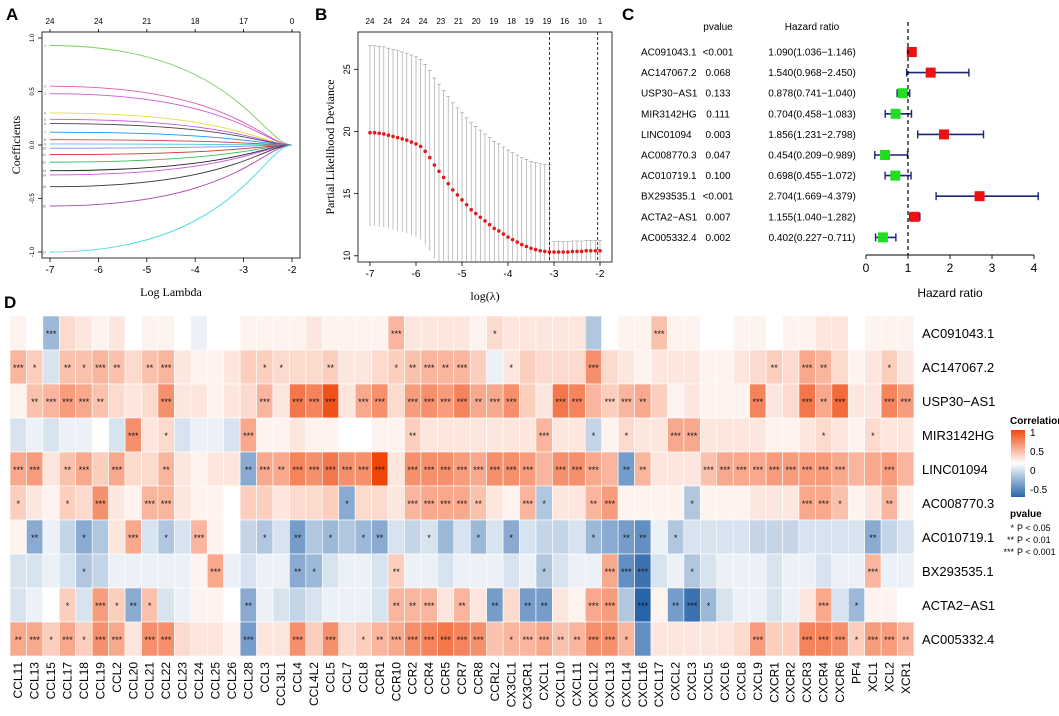 This screenshot has height=716, width=1059. Describe the element at coordinates (33, 251) in the screenshot. I see `y-tick-label: -1.0` at that location.